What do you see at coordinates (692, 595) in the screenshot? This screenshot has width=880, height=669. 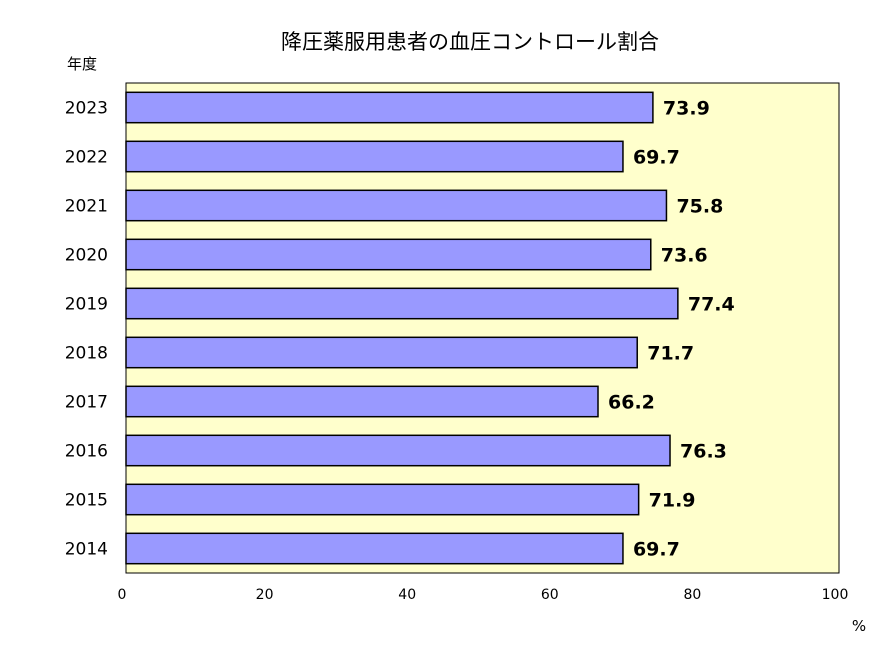 I see `x-tick-label-80: 80` at bounding box center [692, 595].